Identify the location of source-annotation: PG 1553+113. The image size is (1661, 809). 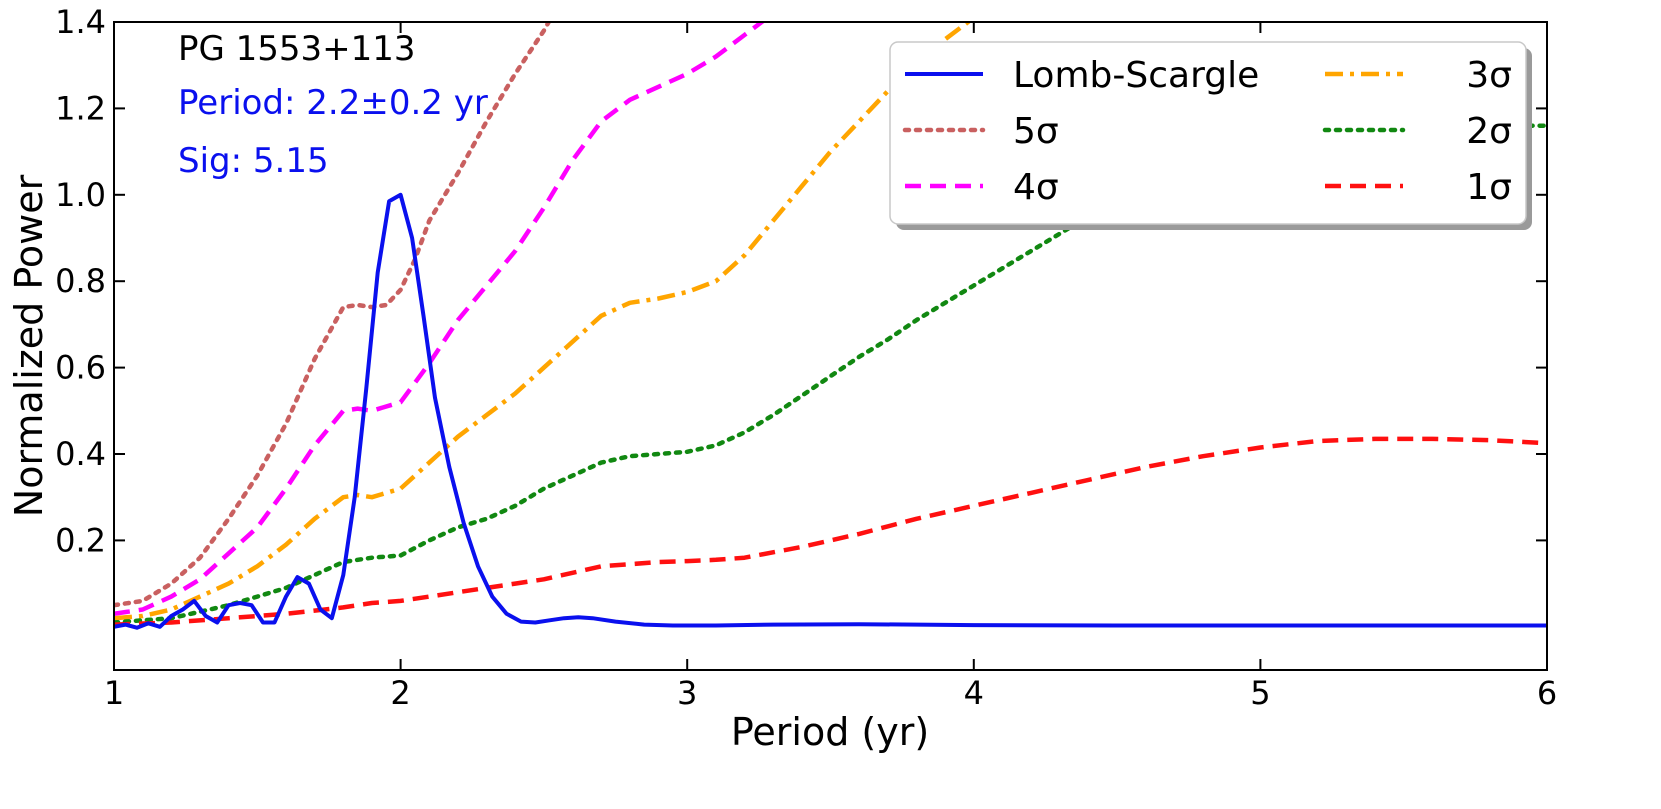
(297, 49).